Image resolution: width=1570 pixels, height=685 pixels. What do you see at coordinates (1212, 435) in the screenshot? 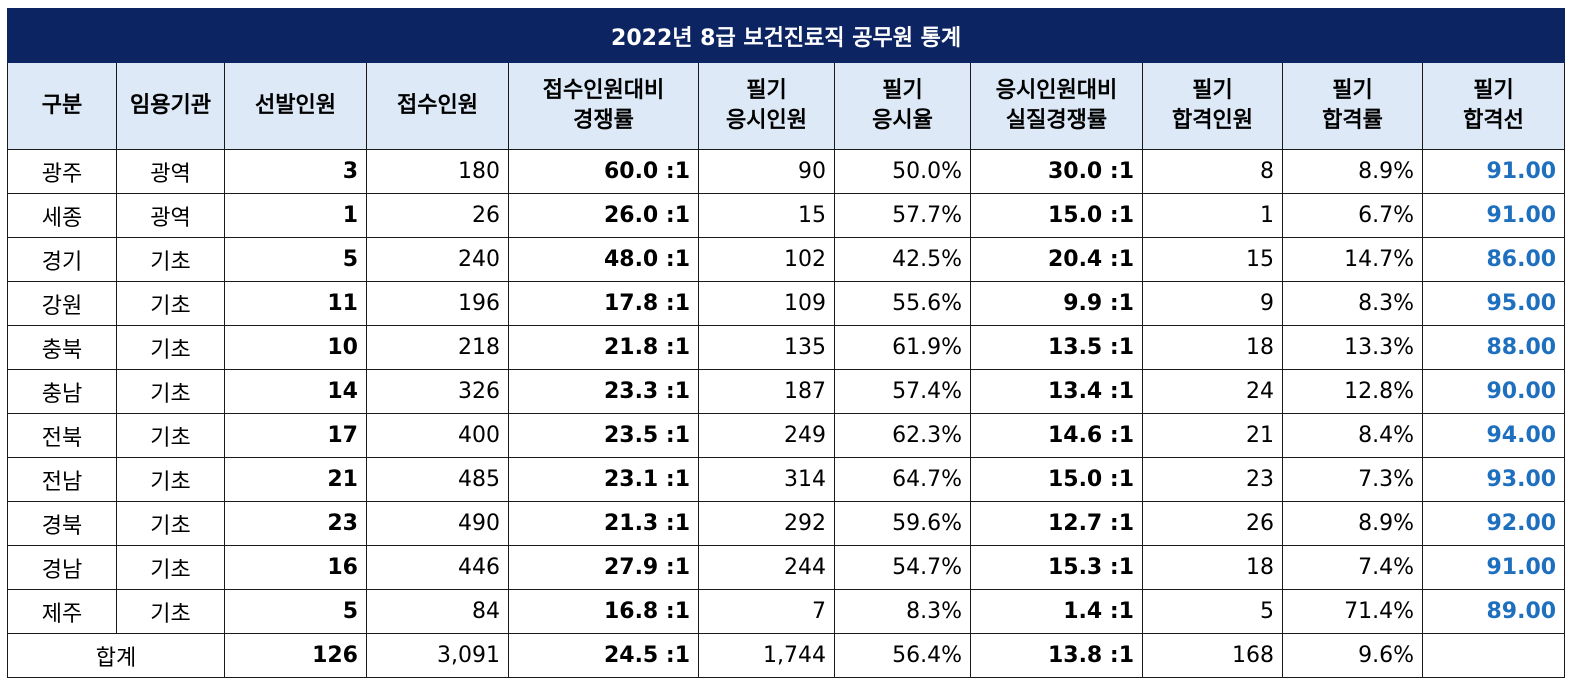
I see `cell-passed: 21` at bounding box center [1212, 435].